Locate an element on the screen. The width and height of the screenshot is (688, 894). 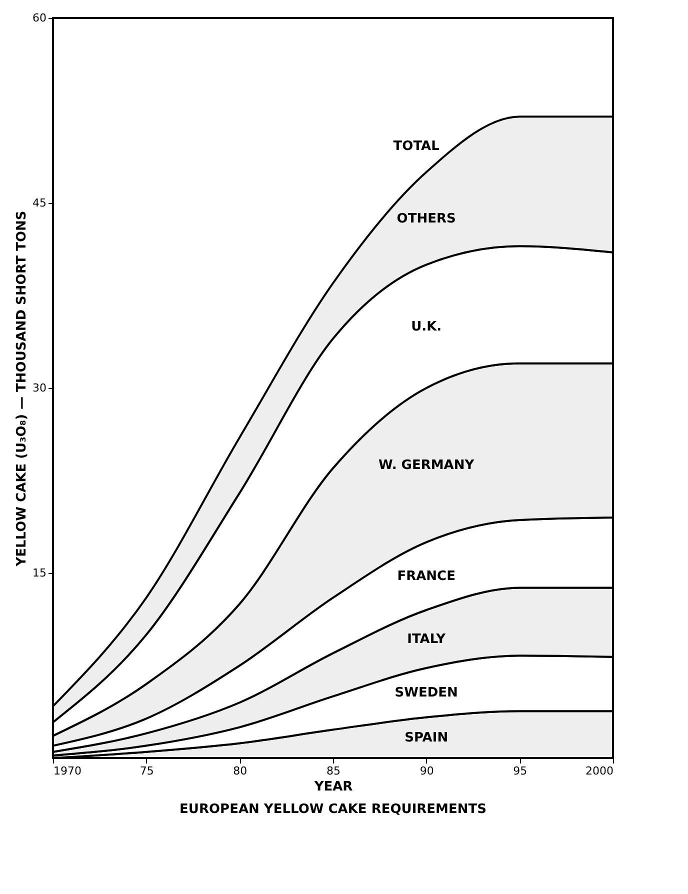
x-tick-label: 85 is located at coordinates (333, 771).